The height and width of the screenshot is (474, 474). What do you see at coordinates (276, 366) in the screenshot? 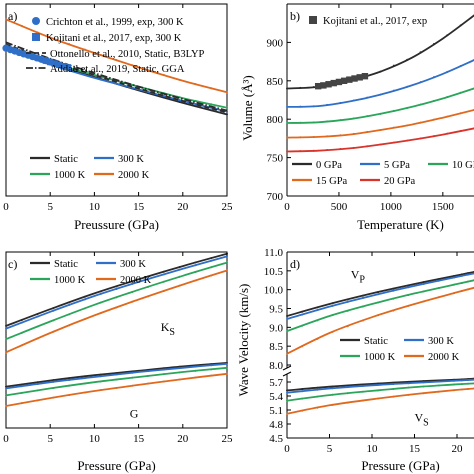
I see `y-tick-label: 8.0` at bounding box center [276, 366].